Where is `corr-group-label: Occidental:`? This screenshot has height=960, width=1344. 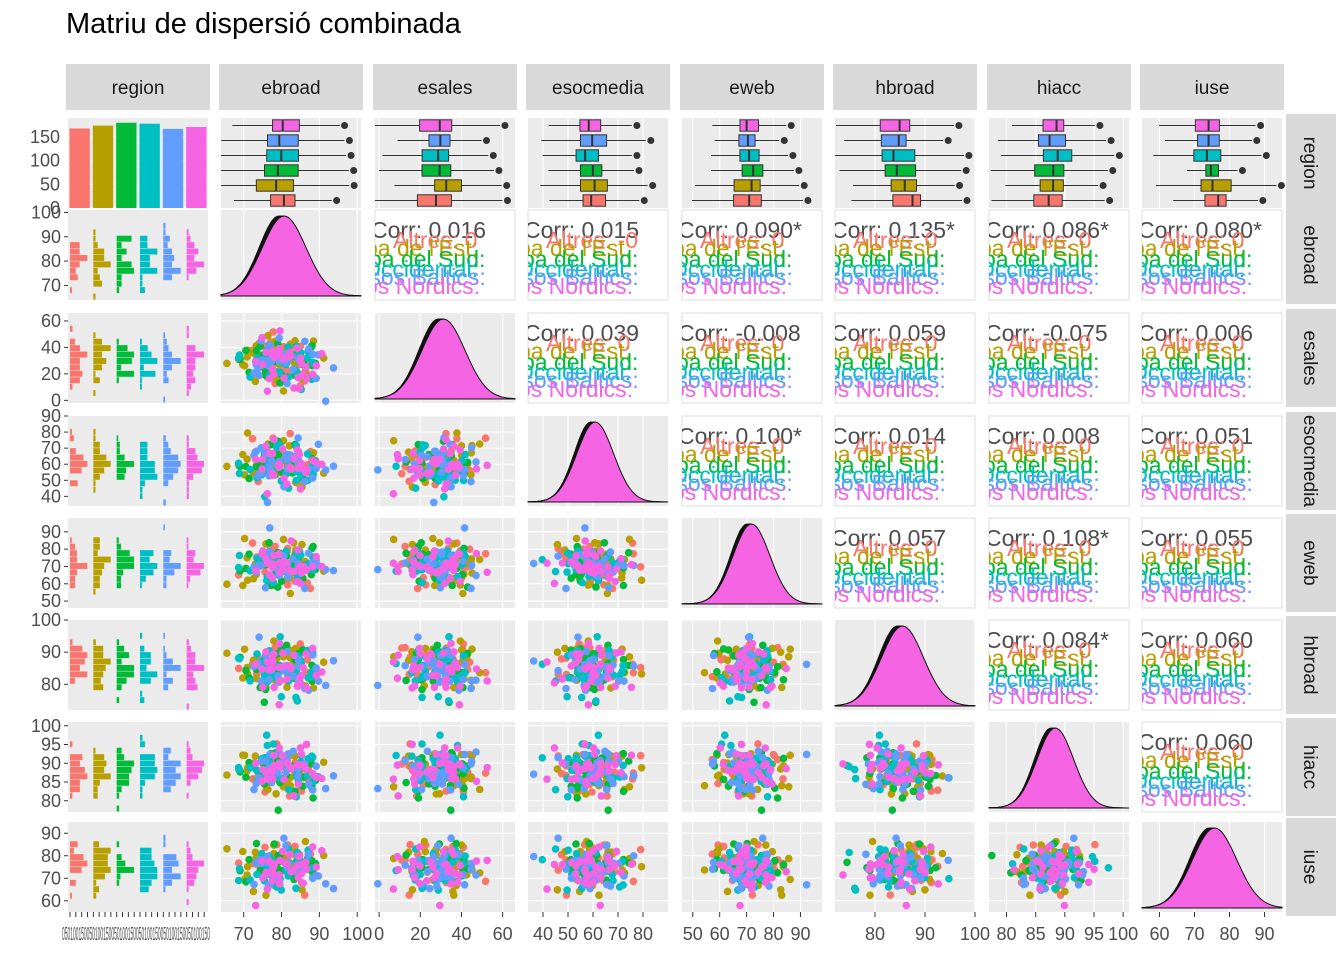 corr-group-label: Occidental: is located at coordinates (420, 269).